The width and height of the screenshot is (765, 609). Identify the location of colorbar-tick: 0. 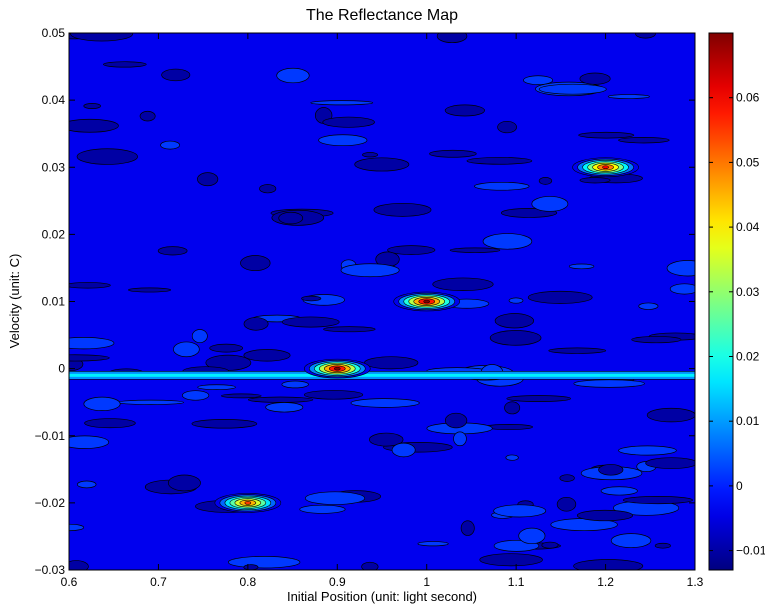
(726, 486).